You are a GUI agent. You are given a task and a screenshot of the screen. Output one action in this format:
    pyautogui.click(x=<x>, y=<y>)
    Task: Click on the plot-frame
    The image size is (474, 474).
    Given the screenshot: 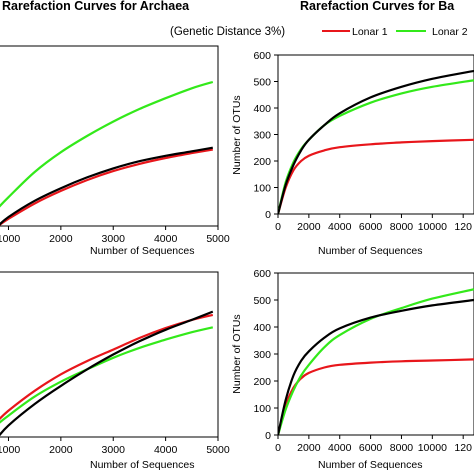 What is the action you would take?
    pyautogui.click(x=375, y=134)
    